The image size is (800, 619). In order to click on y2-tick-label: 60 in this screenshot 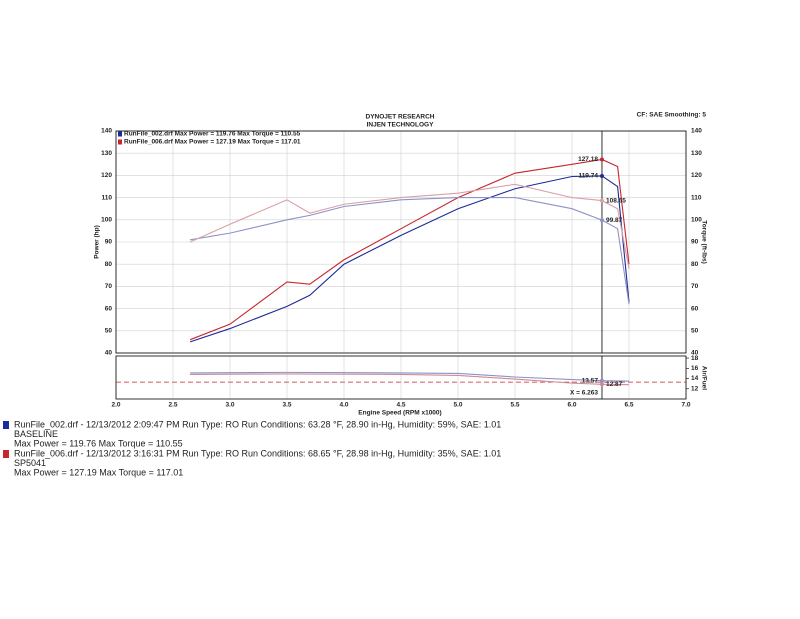, I will do `click(695, 308)`.